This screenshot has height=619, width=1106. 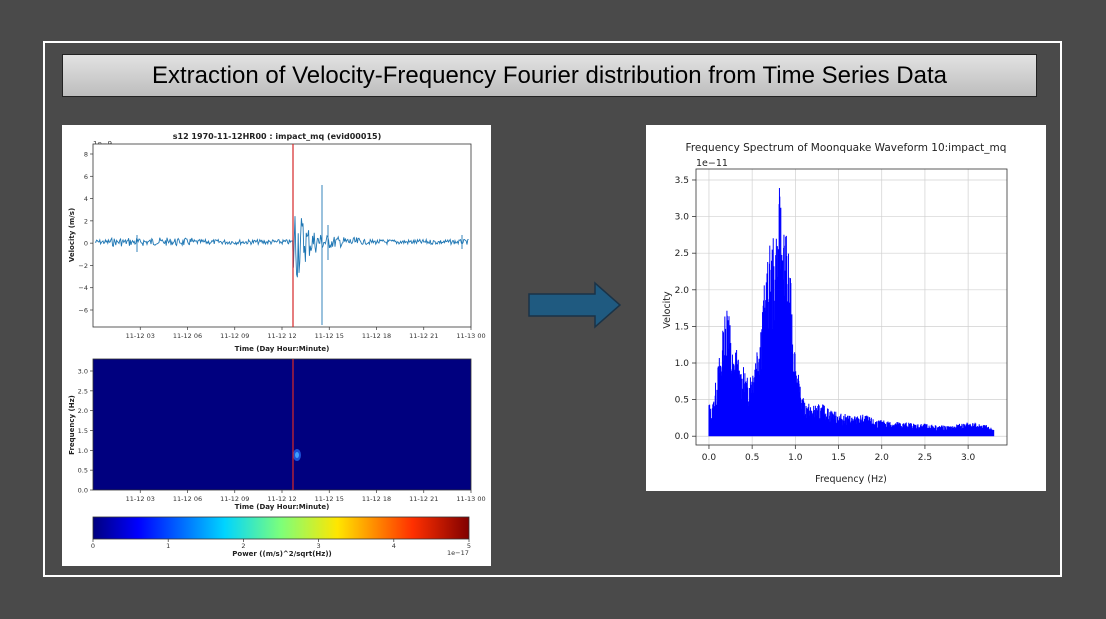 I want to click on colorbar-tick-label: 0, so click(x=93, y=546).